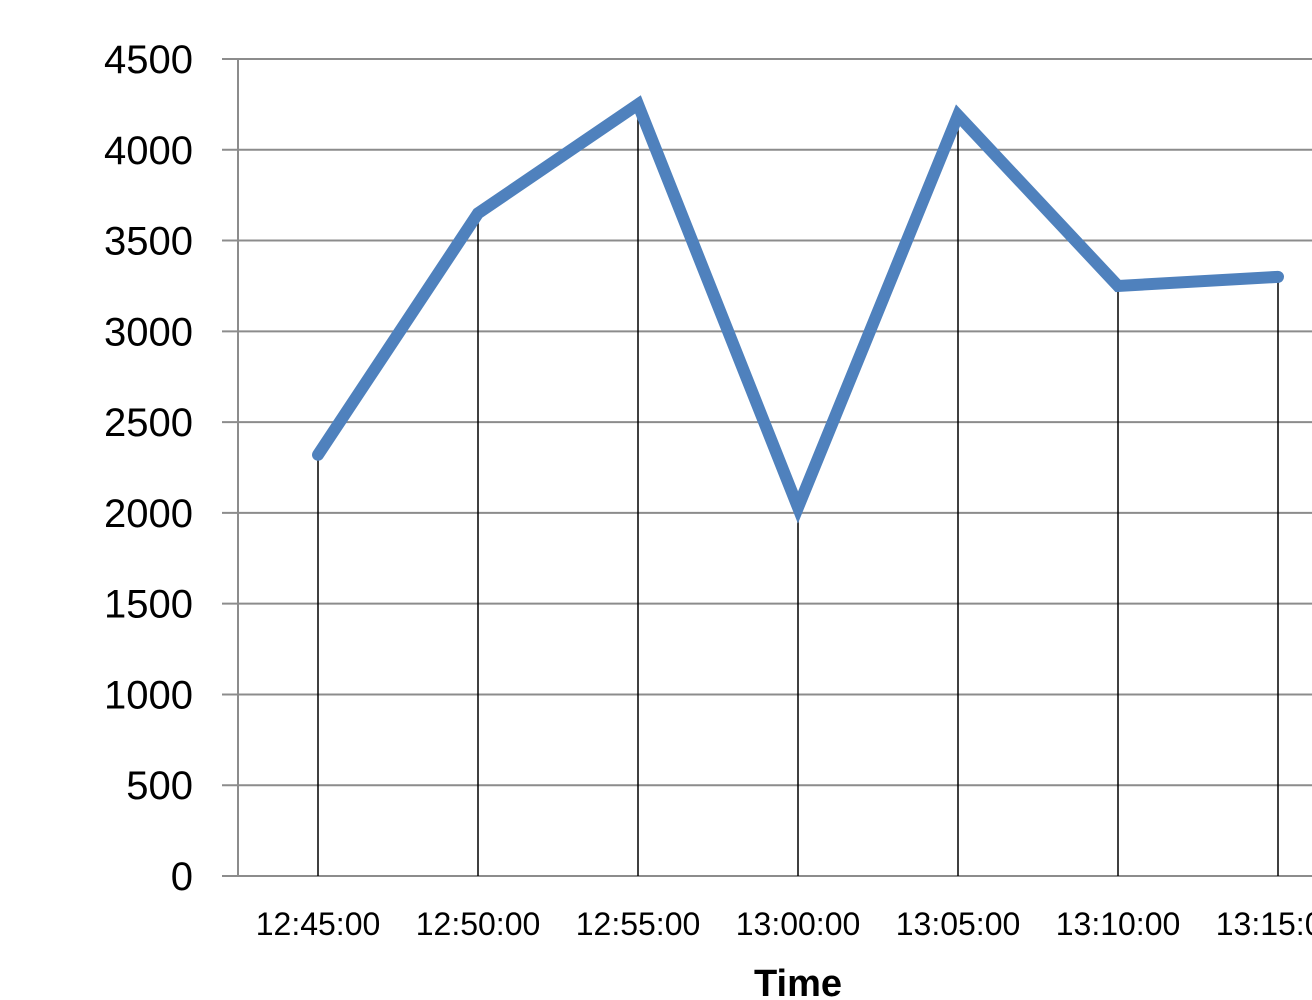  What do you see at coordinates (148, 605) in the screenshot?
I see `y-tick-label: 1500` at bounding box center [148, 605].